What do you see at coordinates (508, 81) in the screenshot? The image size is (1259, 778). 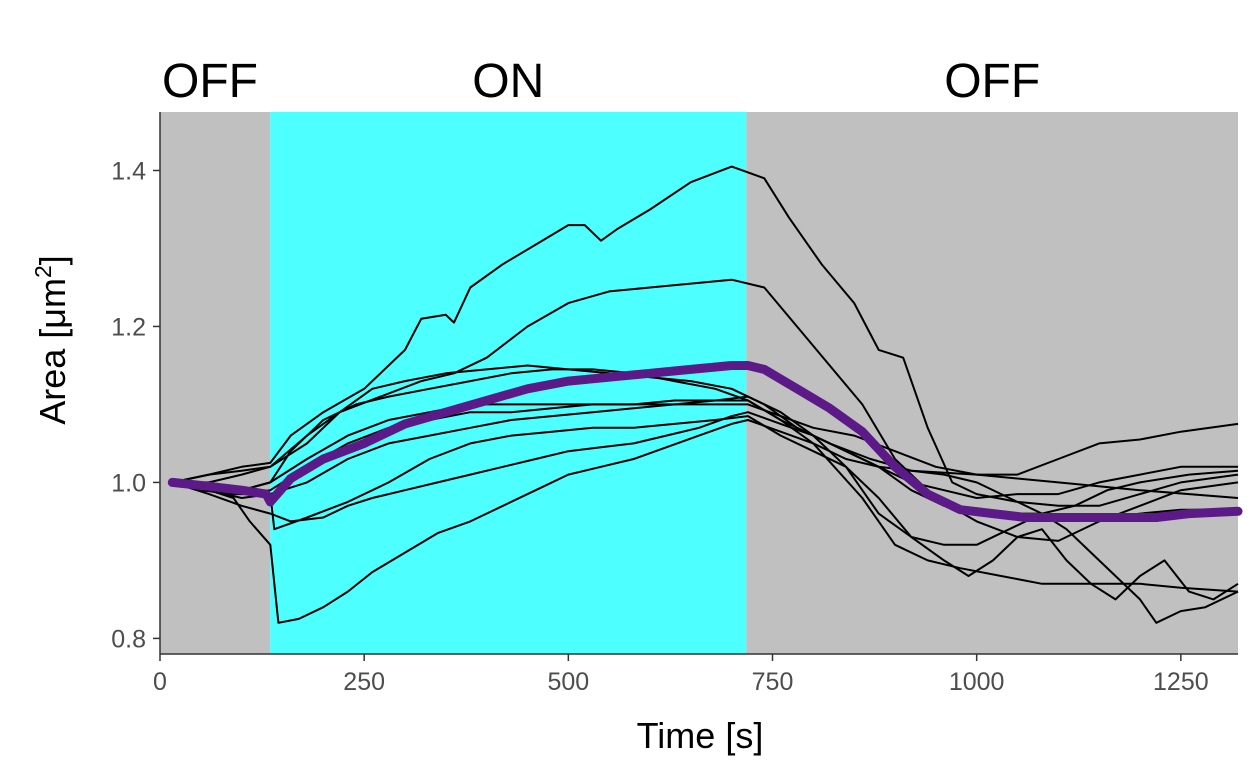 I see `phase-label-on-1: ON` at bounding box center [508, 81].